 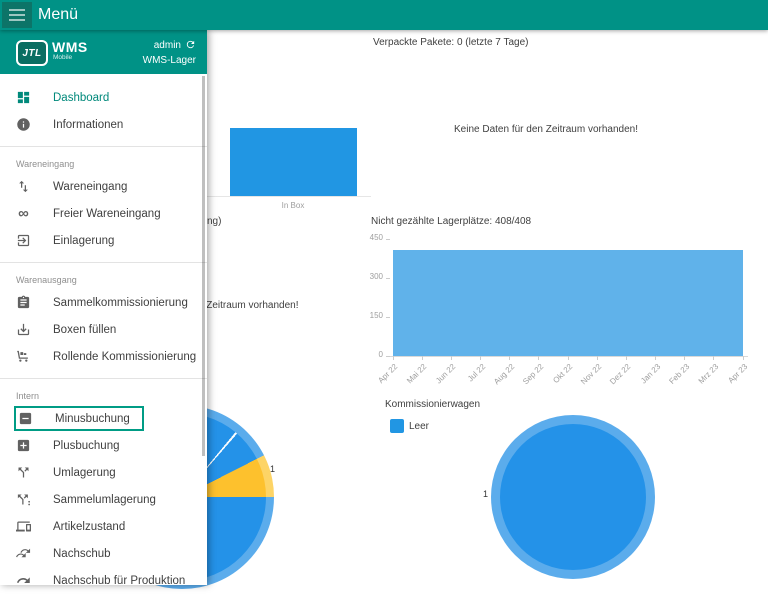 What do you see at coordinates (568, 303) in the screenshot?
I see `uncounted-bins-area-fill` at bounding box center [568, 303].